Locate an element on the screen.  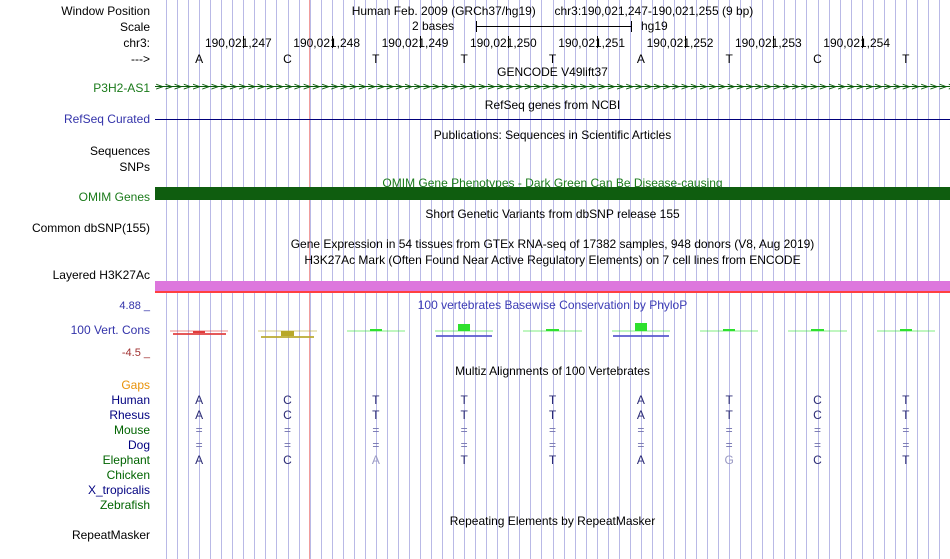
species-label-gaps: Gaps is located at coordinates (135, 385).